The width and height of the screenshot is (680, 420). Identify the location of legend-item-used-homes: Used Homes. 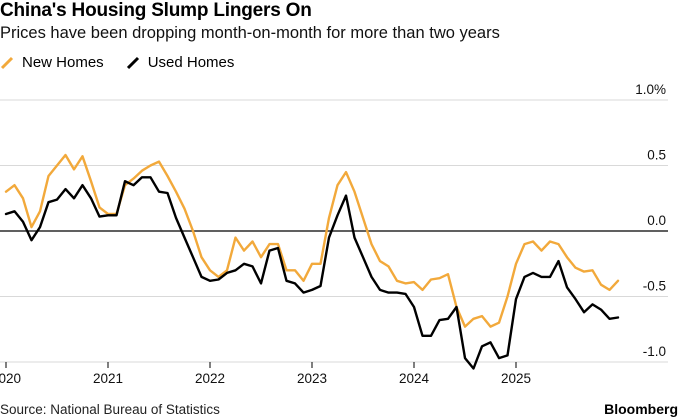
(180, 62).